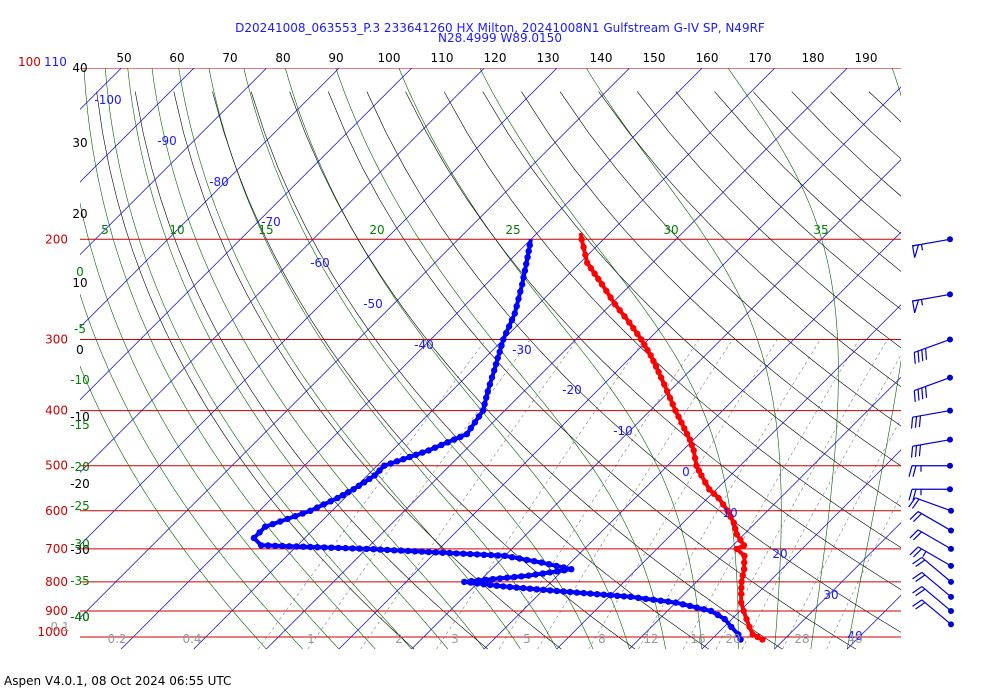 The width and height of the screenshot is (1000, 700). What do you see at coordinates (732, 639) in the screenshot?
I see `mixing-ratio-label: 20` at bounding box center [732, 639].